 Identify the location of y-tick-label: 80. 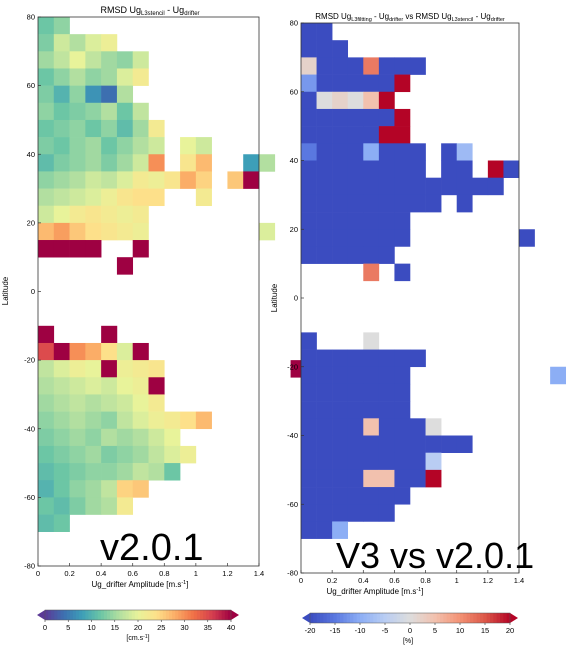
(294, 23).